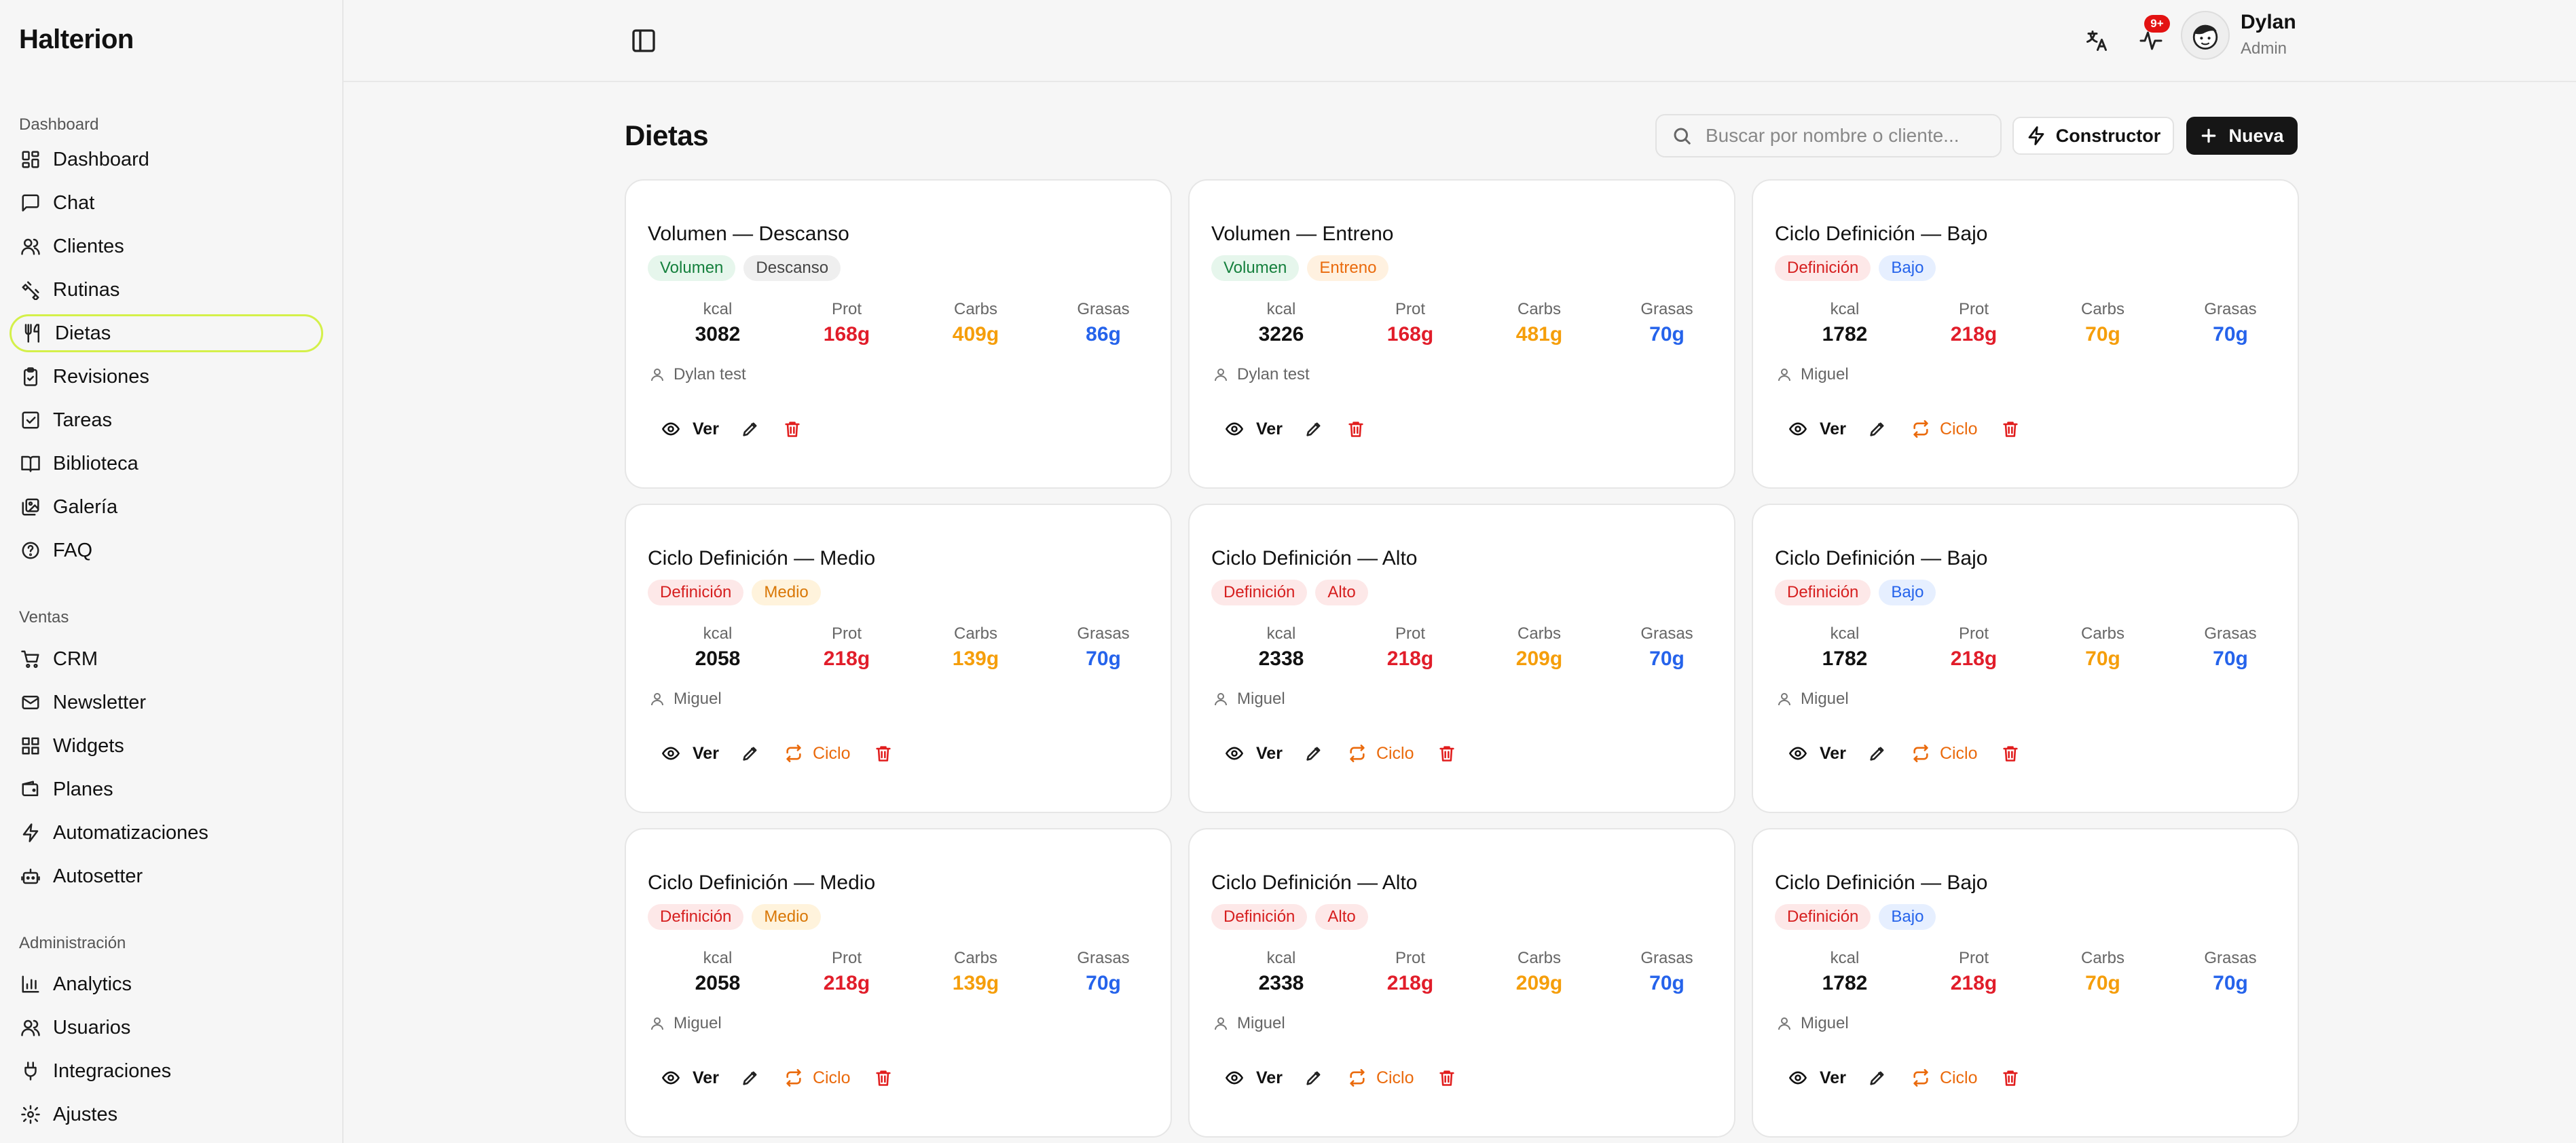 The image size is (2576, 1143). I want to click on macro-value: 218g, so click(1410, 659).